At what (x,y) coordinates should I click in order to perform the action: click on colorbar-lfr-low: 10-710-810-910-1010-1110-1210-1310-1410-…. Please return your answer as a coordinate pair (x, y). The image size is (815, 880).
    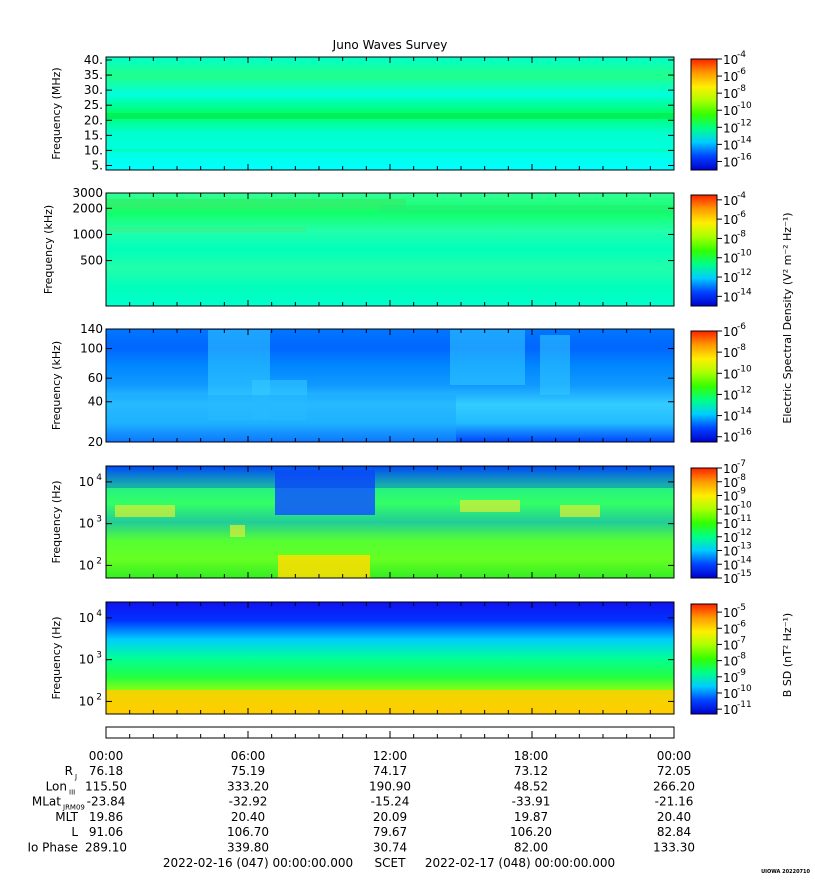
    Looking at the image, I should click on (721, 522).